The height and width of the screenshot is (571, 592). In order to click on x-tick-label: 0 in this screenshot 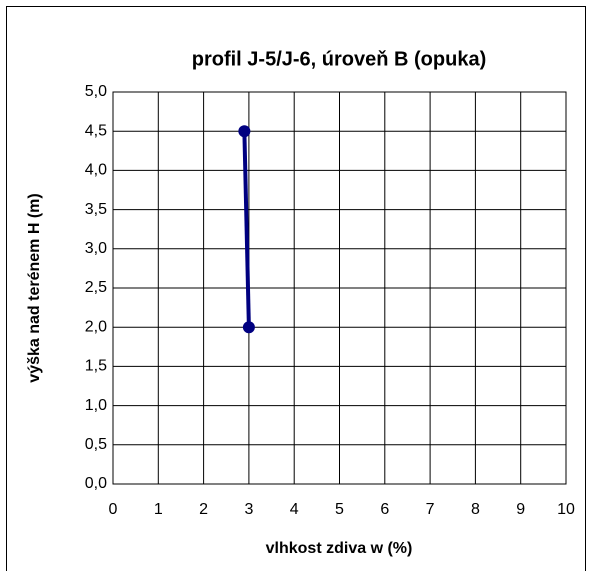, I will do `click(113, 509)`.